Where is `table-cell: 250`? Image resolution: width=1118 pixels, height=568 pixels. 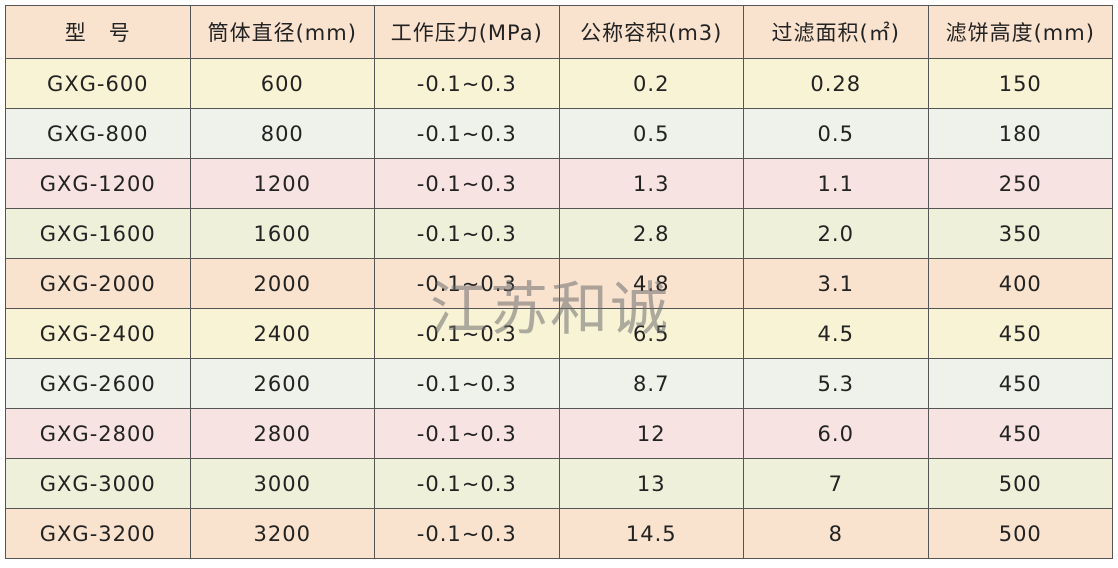 table-cell: 250 is located at coordinates (1020, 183).